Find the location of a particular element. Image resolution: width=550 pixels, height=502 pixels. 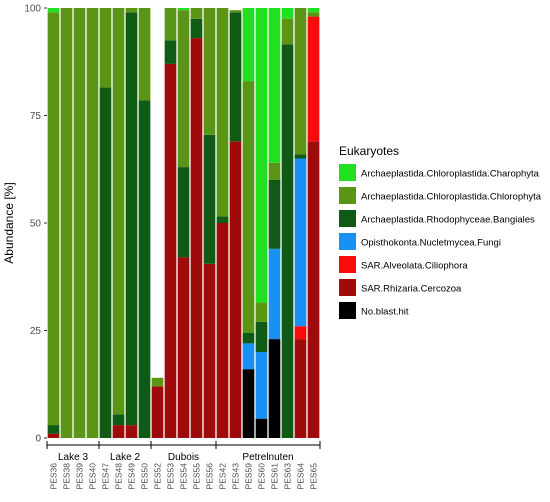

bar-segment-PES36-archaeplastida-chloroplastida-charophyta is located at coordinates (53, 10).